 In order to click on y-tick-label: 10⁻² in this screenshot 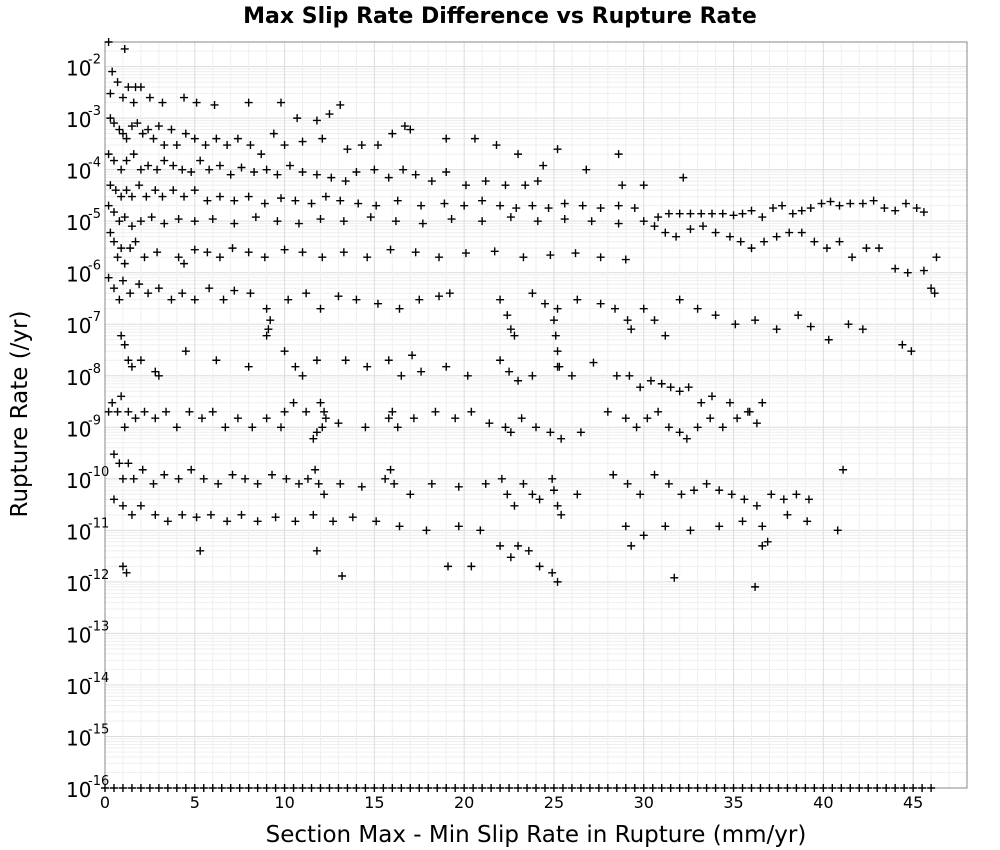, I will do `click(83, 67)`.